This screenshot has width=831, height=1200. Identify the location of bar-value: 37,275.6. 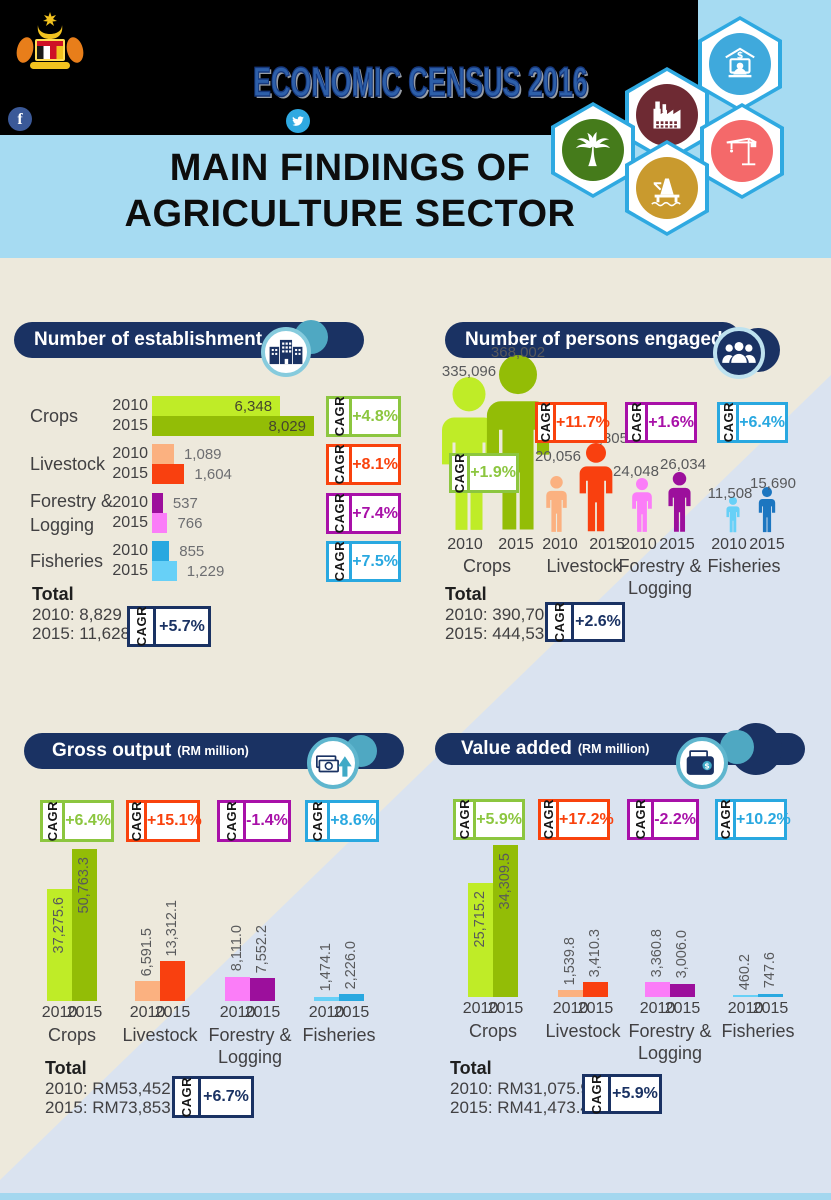
(58, 925).